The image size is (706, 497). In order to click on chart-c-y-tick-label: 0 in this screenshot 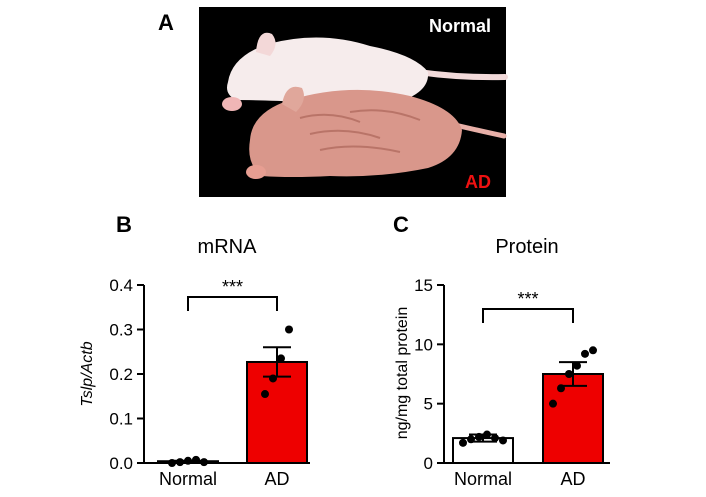, I will do `click(428, 463)`.